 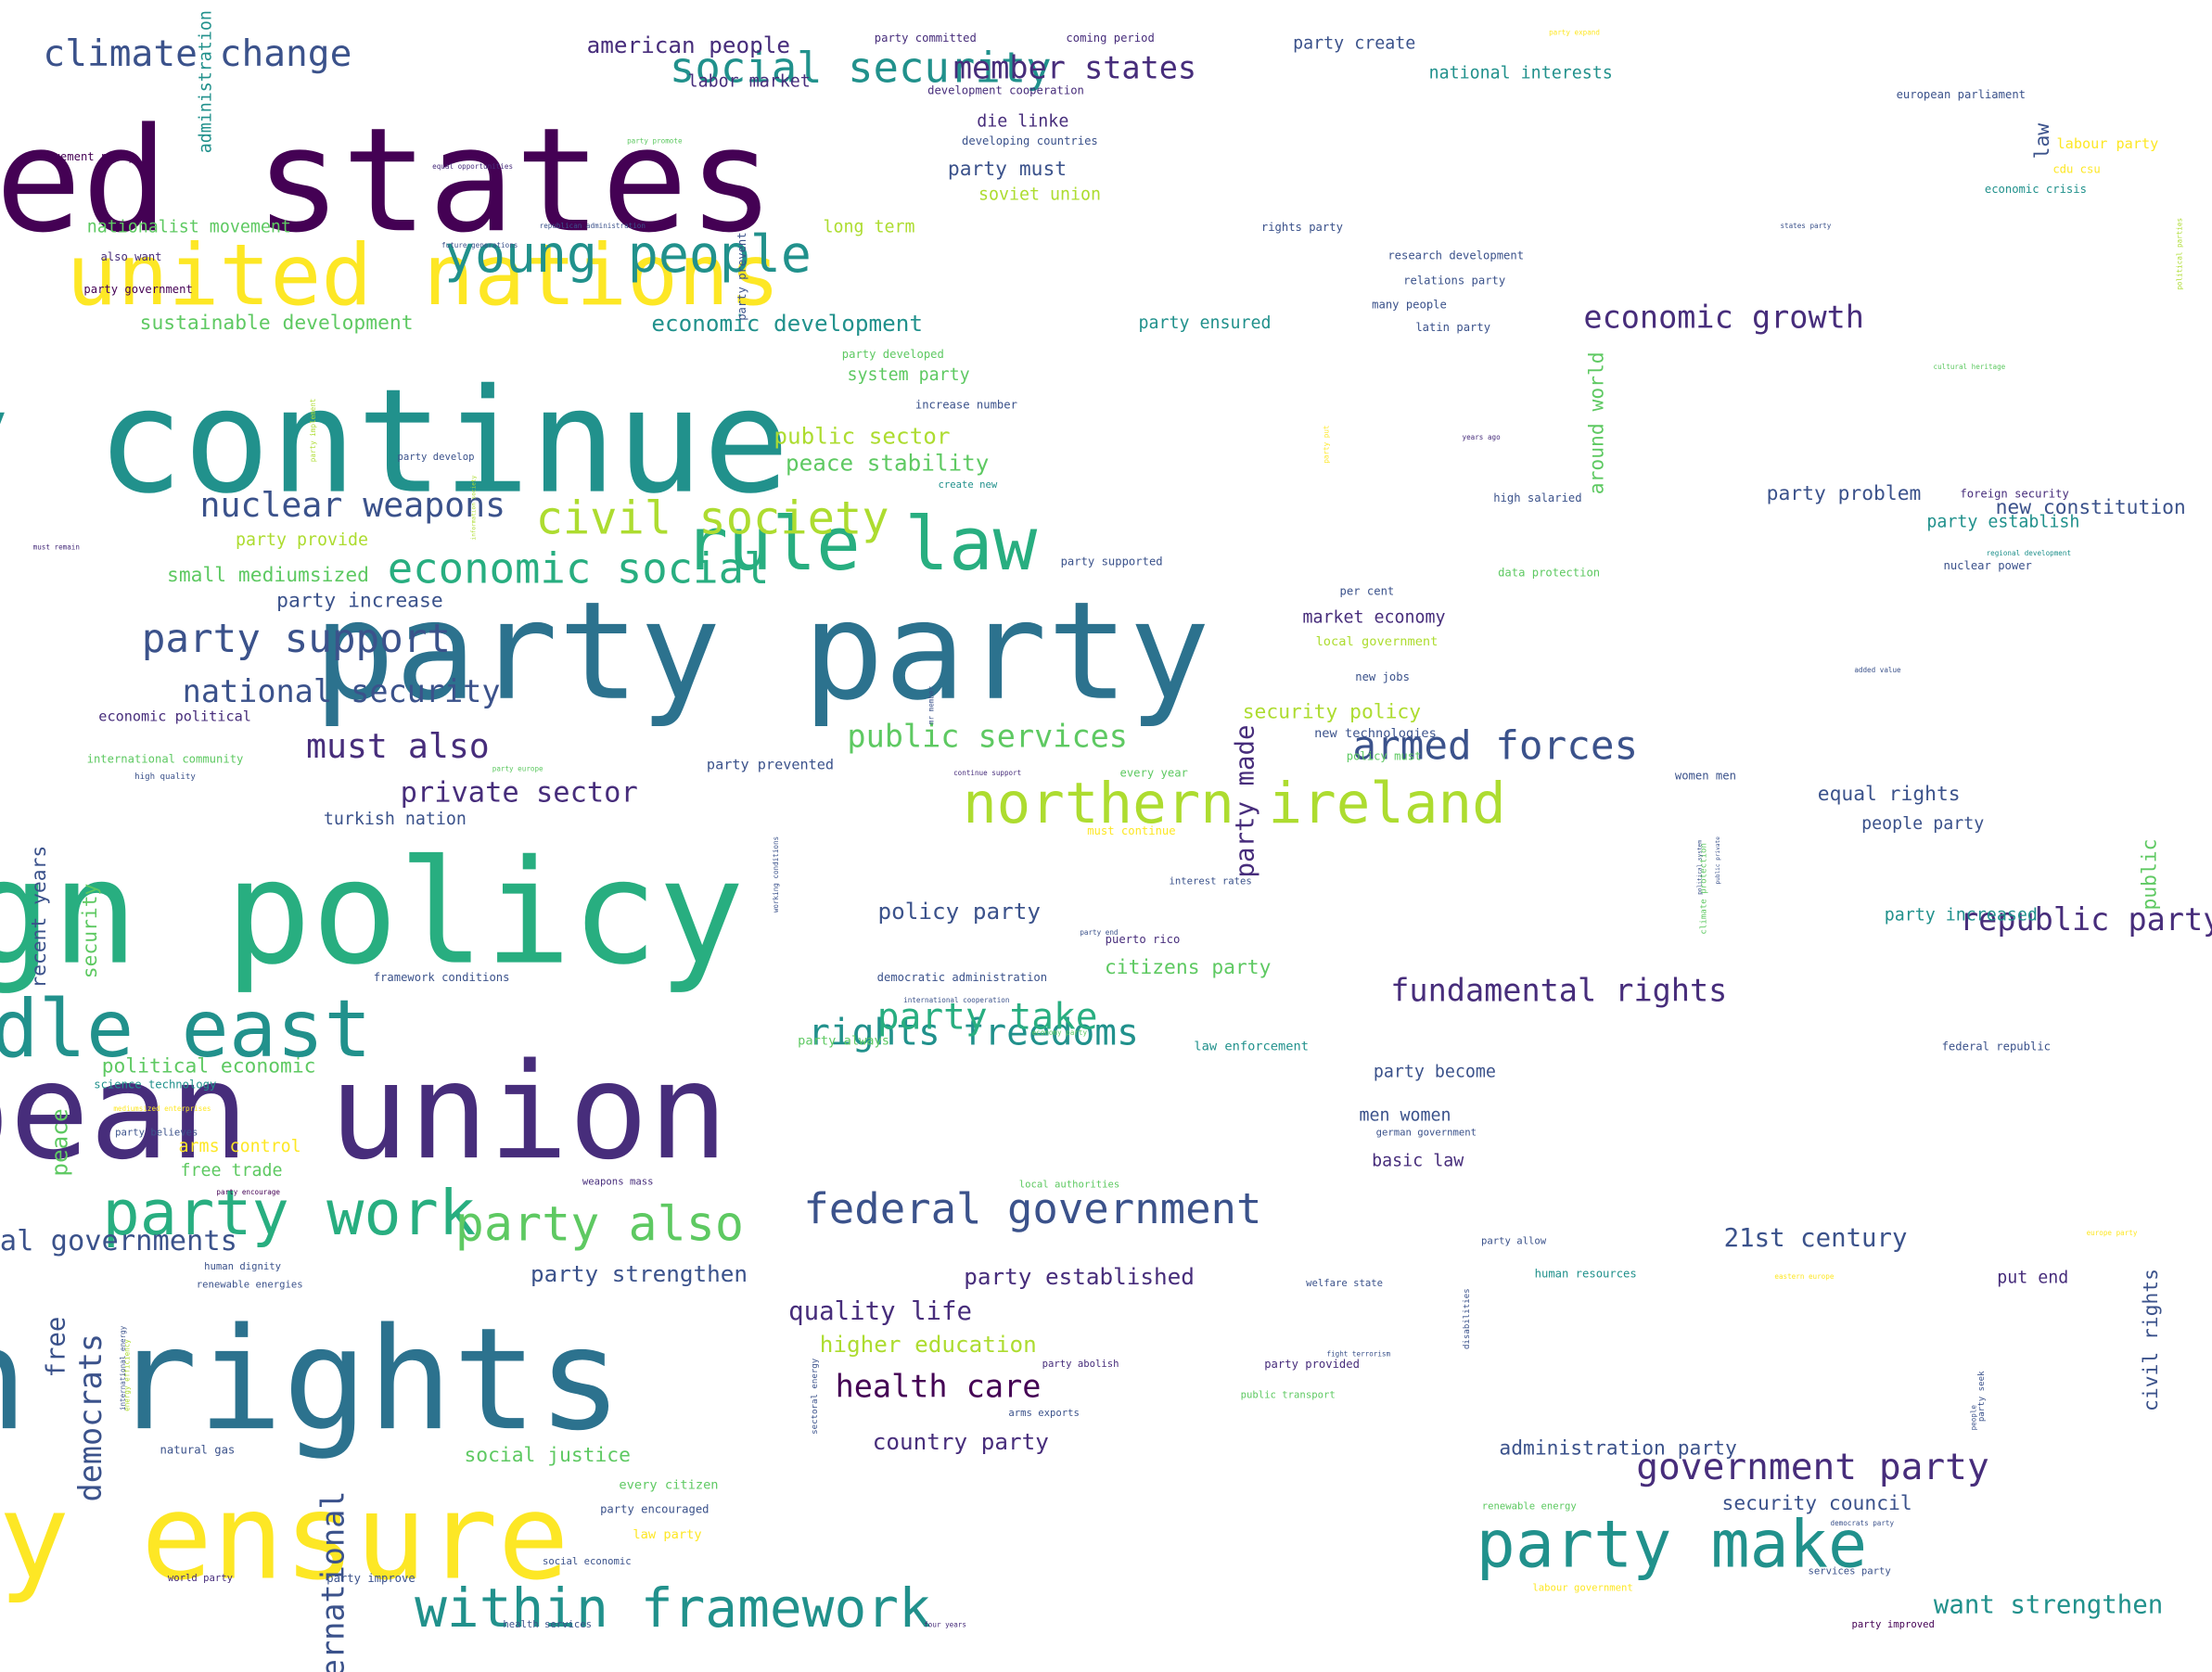 I want to click on word-public-transport: public transport, so click(x=1289, y=1394).